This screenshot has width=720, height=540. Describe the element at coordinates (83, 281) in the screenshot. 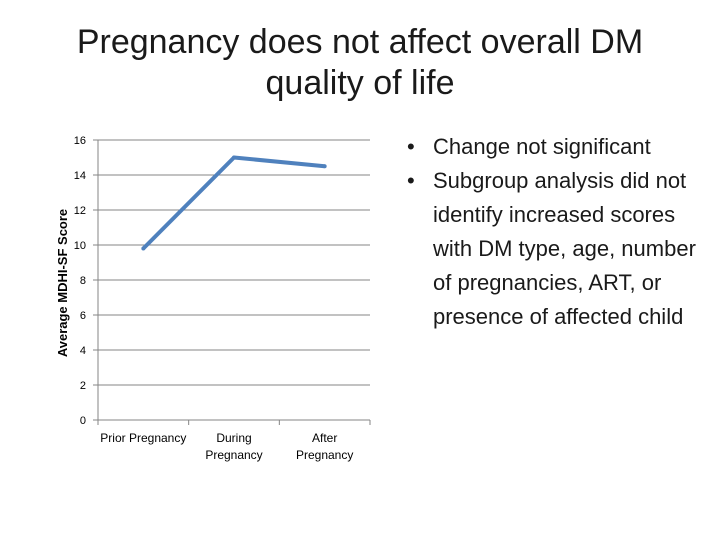

I see `y-tick-label: 8` at that location.